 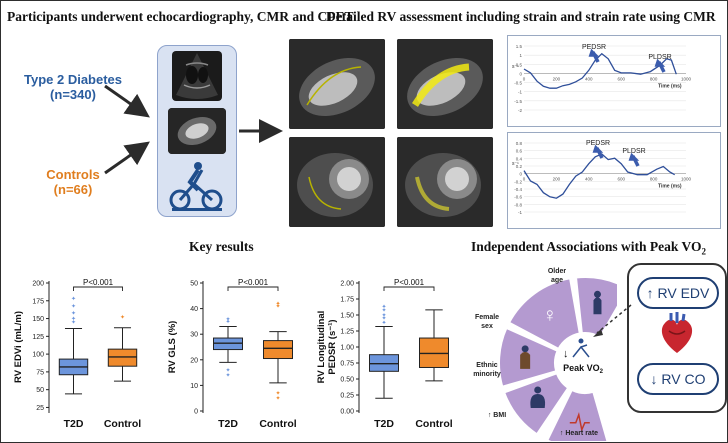 I want to click on x-tick-label: 400, so click(x=589, y=179).